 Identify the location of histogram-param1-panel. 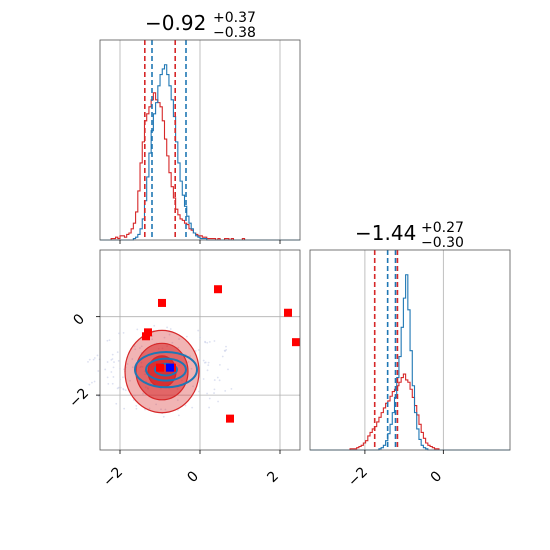
(200, 141).